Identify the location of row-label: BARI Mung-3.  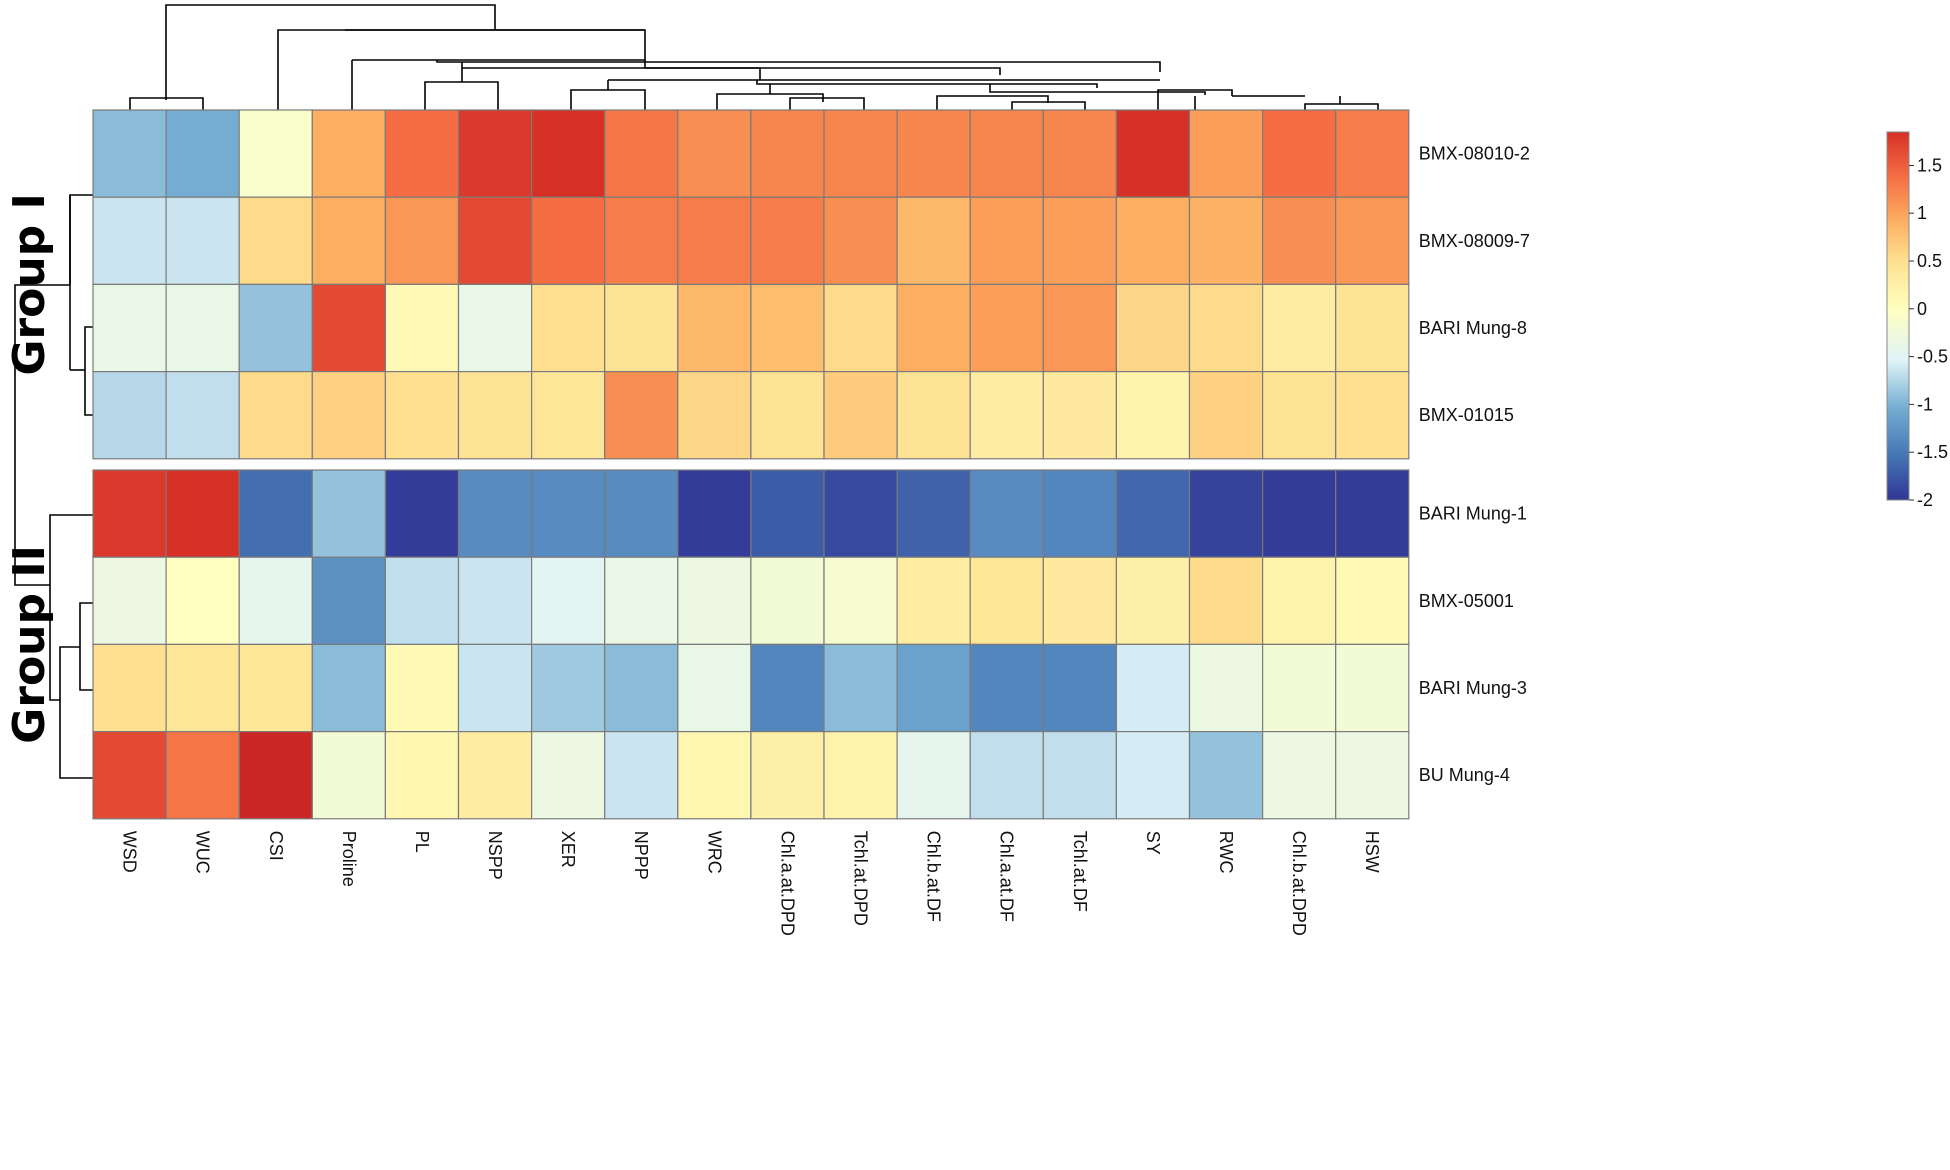
(1473, 688).